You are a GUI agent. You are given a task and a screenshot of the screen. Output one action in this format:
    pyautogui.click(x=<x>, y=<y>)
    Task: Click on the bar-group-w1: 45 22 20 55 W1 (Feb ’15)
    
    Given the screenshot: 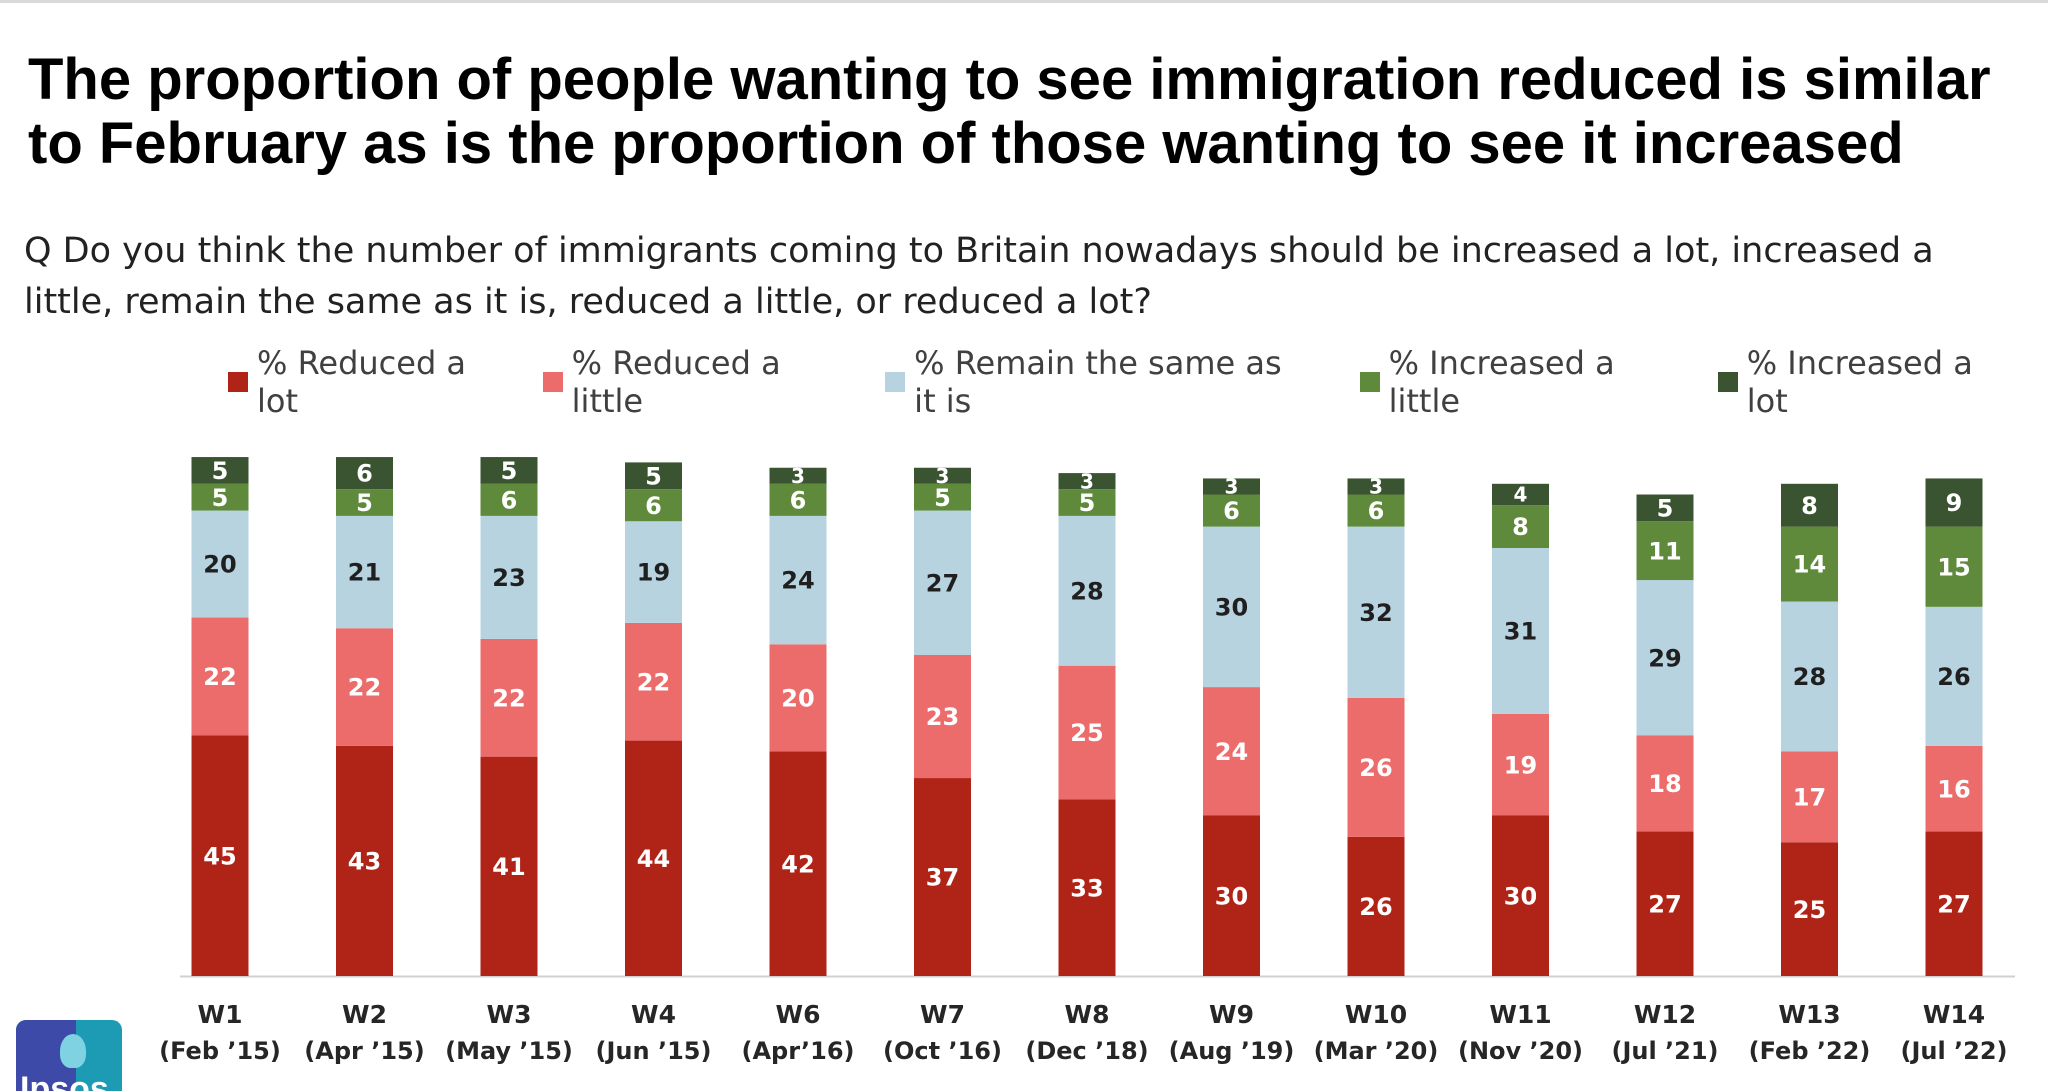 What is the action you would take?
    pyautogui.click(x=220, y=761)
    